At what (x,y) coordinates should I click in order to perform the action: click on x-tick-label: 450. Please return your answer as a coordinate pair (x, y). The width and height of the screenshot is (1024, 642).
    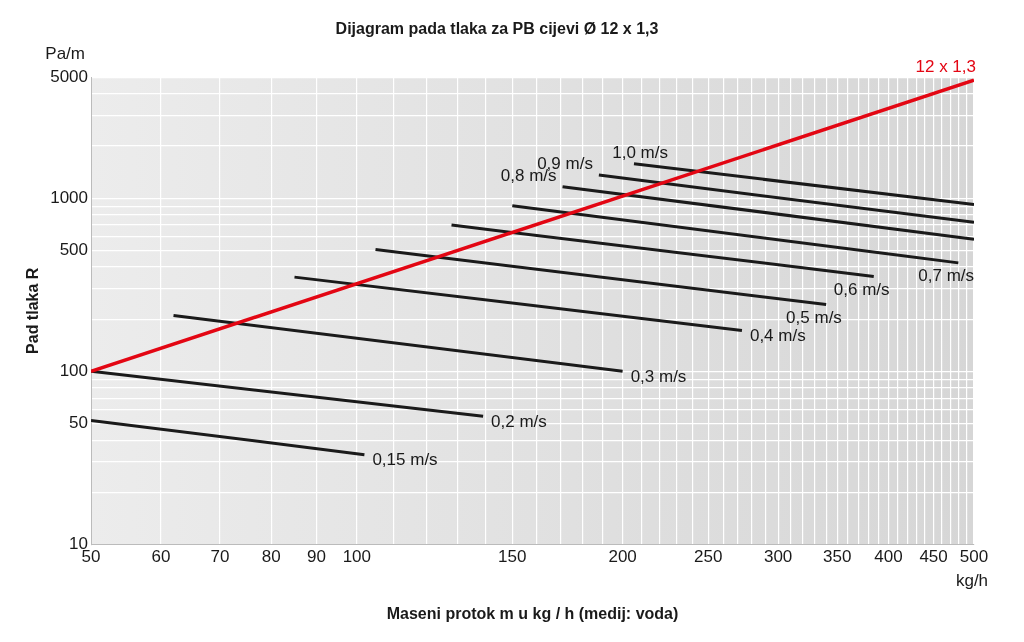
    Looking at the image, I should click on (933, 557).